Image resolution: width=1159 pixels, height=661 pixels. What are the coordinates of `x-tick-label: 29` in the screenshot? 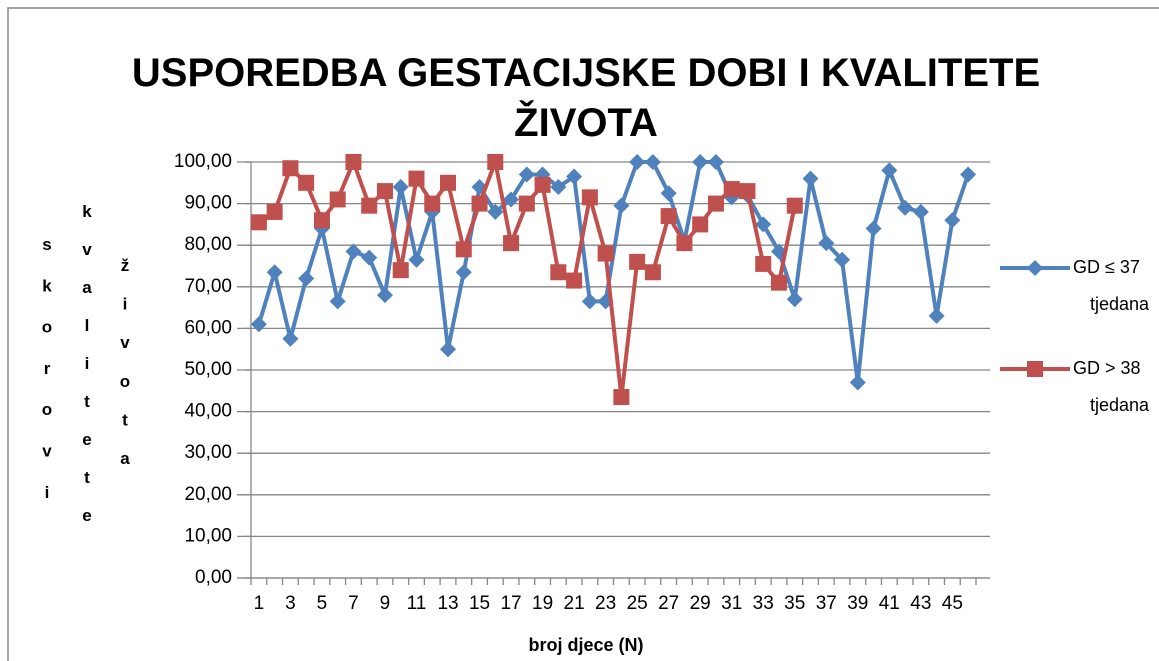 It's located at (700, 603).